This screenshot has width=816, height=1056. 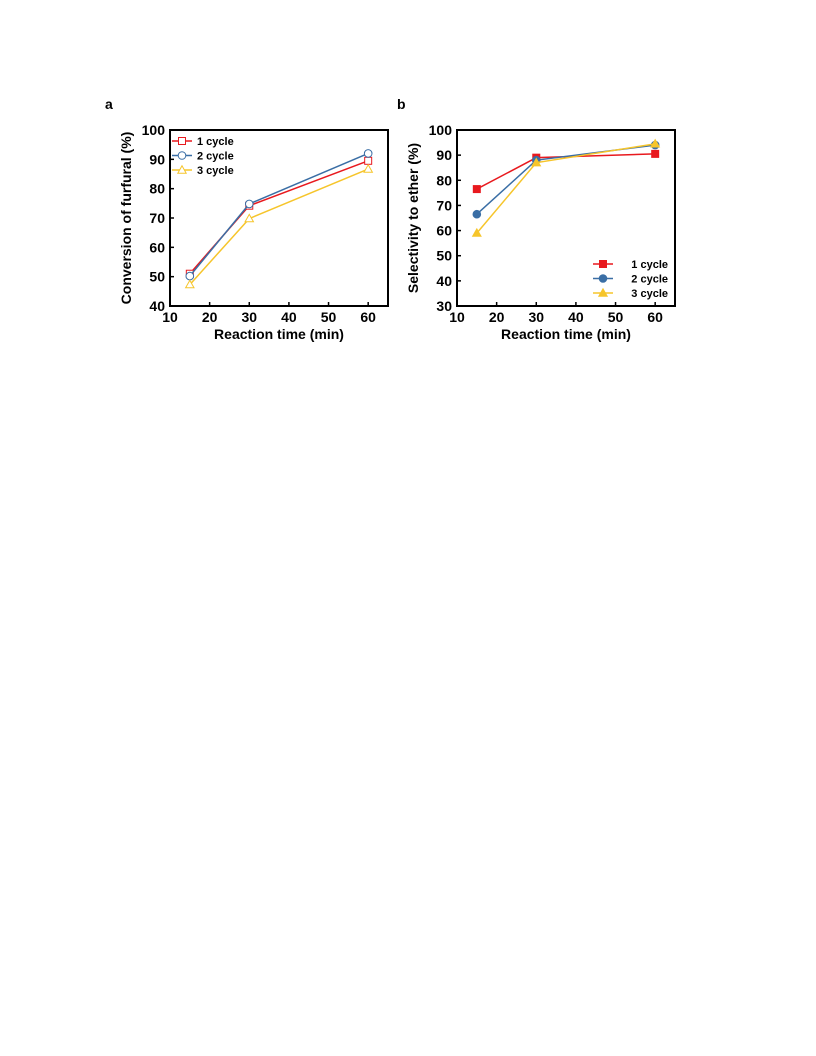 What do you see at coordinates (157, 189) in the screenshot?
I see `panel-a-y-tick-label: 80` at bounding box center [157, 189].